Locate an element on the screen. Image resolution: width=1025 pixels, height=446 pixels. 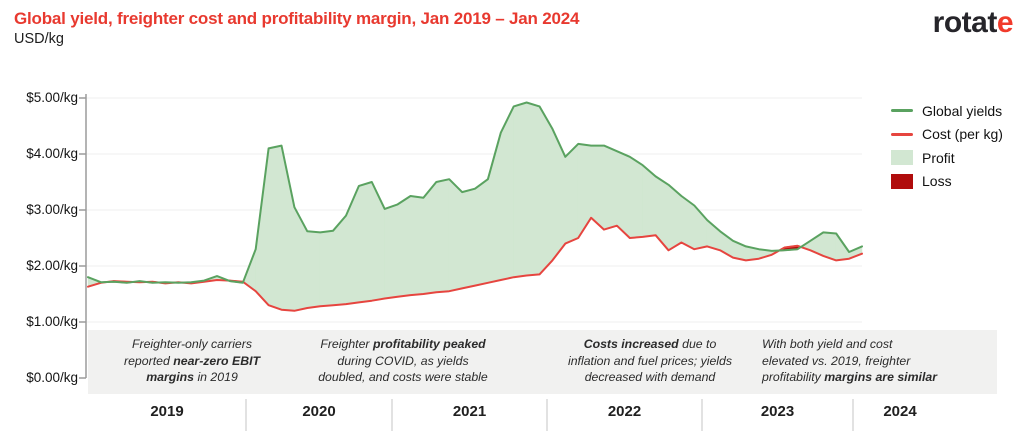
x-tick-label-2019: 2019 is located at coordinates (167, 411).